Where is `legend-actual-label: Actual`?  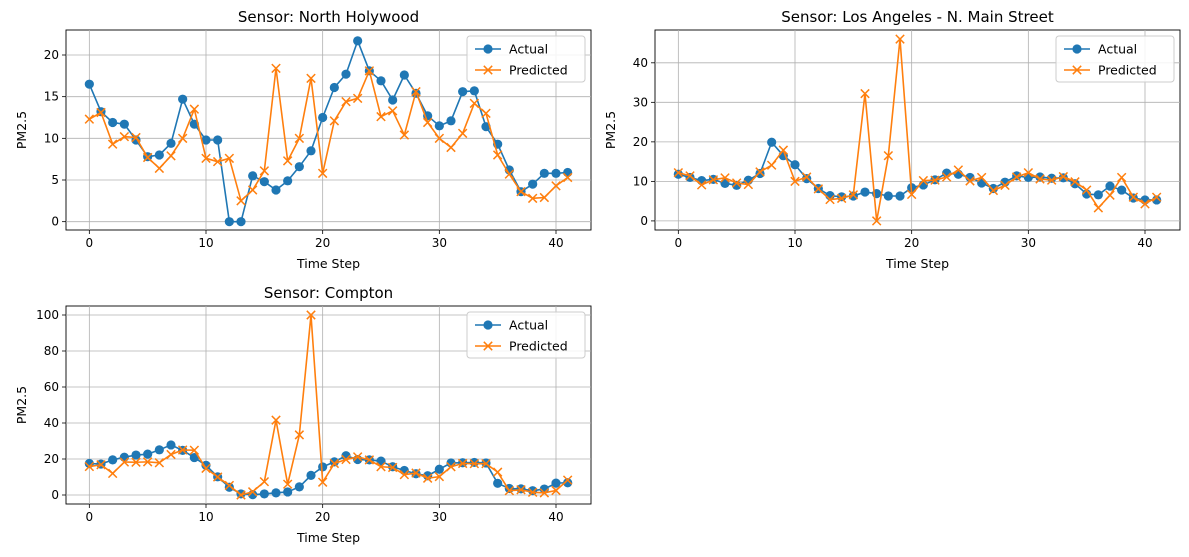 legend-actual-label: Actual is located at coordinates (1117, 49).